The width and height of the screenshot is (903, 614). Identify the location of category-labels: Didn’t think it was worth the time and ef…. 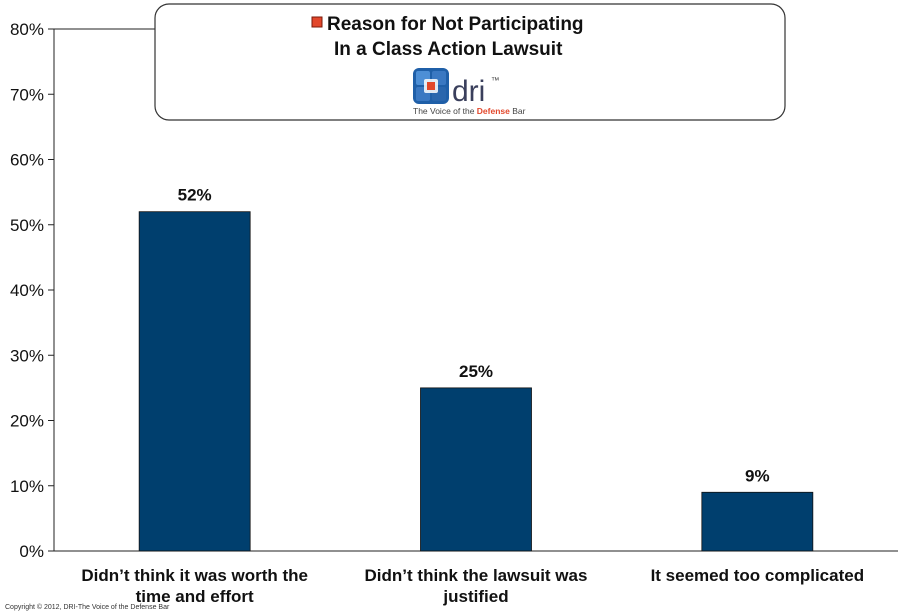
(472, 586).